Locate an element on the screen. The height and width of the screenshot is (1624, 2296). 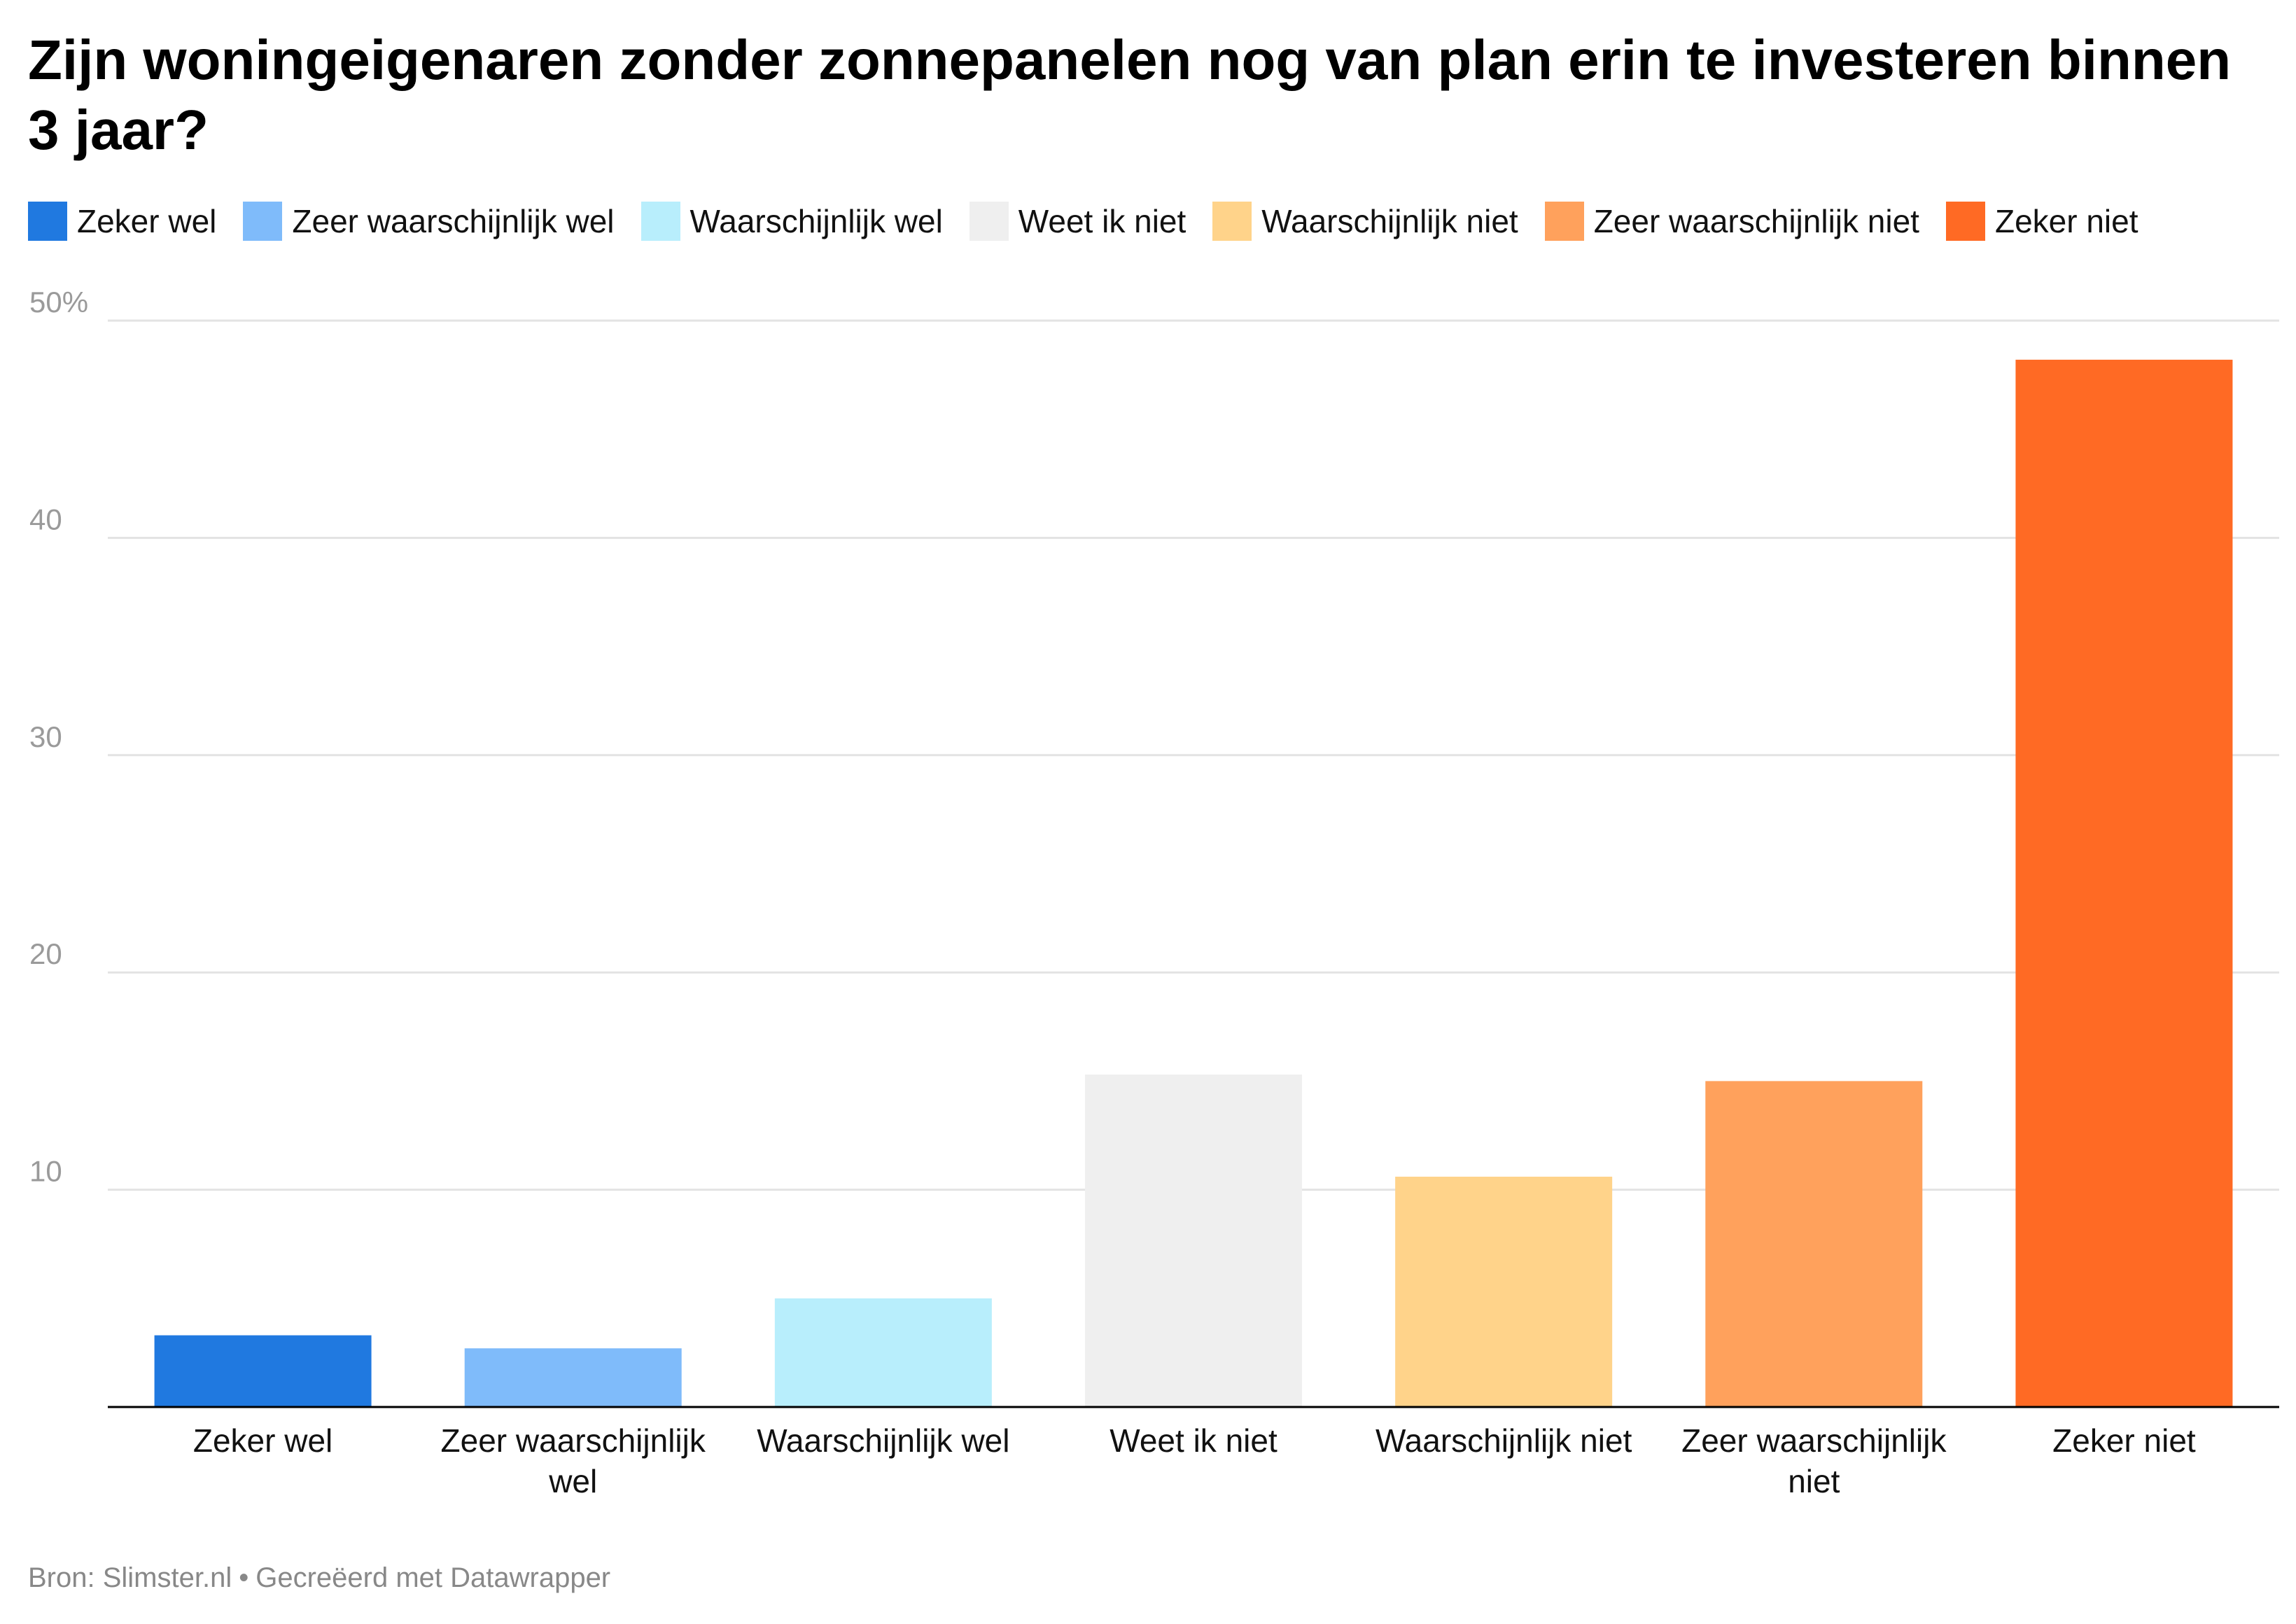
x-tick-label: Weet ik niet is located at coordinates (1194, 1440).